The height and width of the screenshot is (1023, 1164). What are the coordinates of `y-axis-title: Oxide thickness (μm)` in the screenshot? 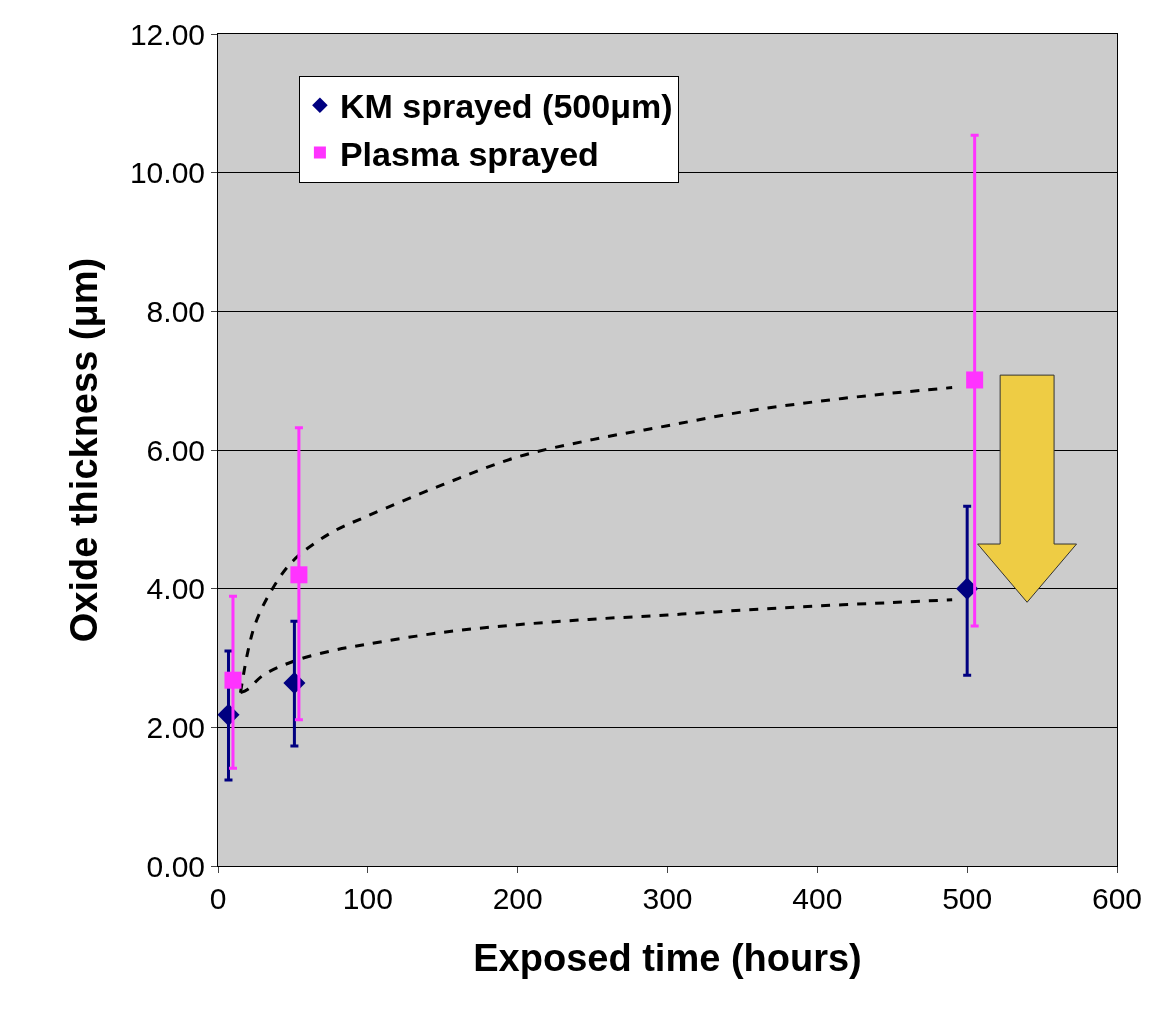 It's located at (84, 450).